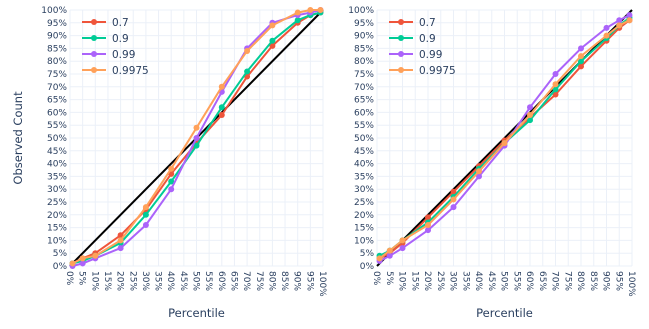  What do you see at coordinates (364, 101) in the screenshot?
I see `y-tick-label: 65%` at bounding box center [364, 101].